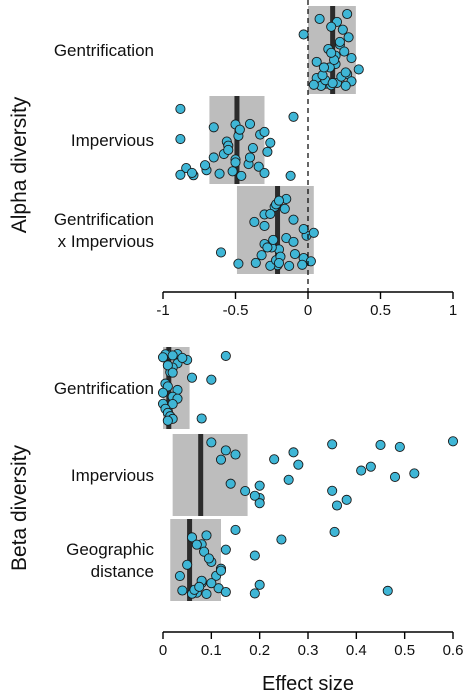  I want to click on beta-x-tick-label: 0.3, so click(308, 650).